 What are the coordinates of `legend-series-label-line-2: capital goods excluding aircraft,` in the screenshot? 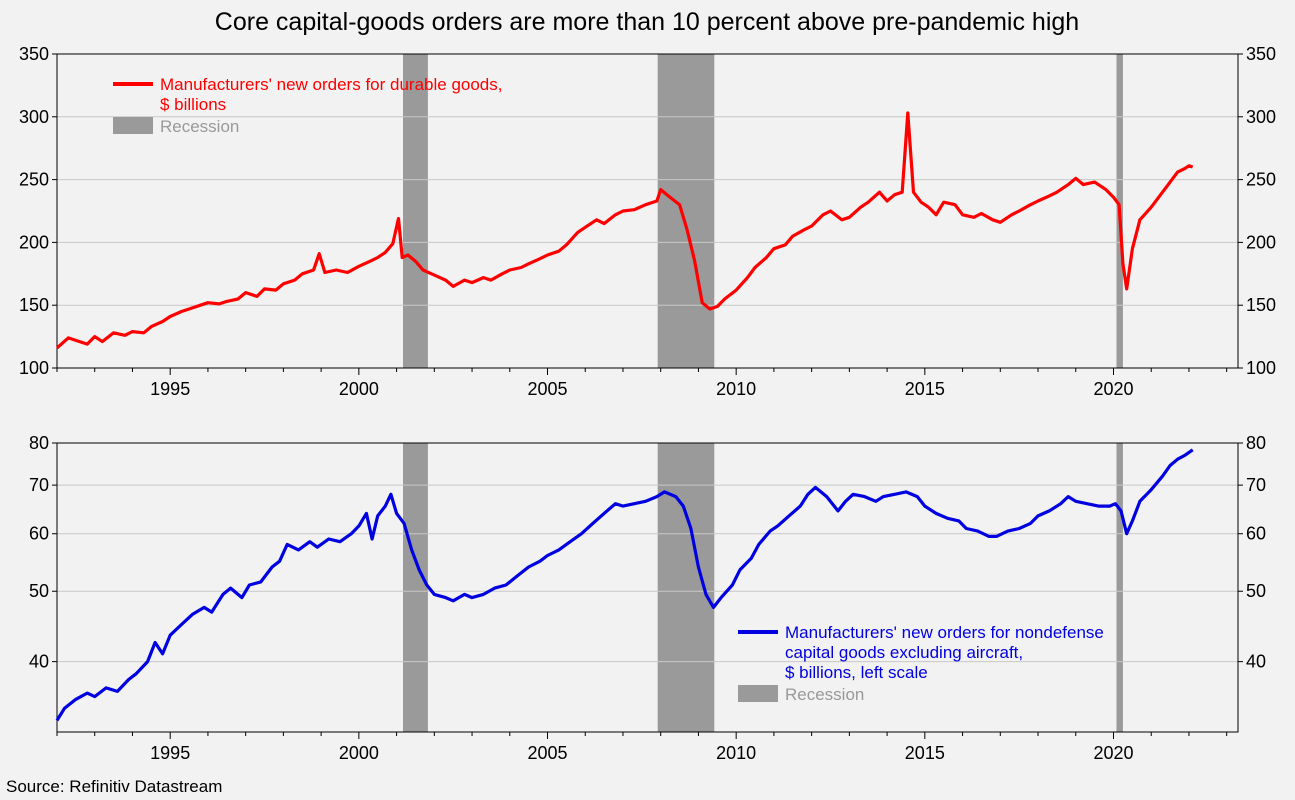 It's located at (904, 652).